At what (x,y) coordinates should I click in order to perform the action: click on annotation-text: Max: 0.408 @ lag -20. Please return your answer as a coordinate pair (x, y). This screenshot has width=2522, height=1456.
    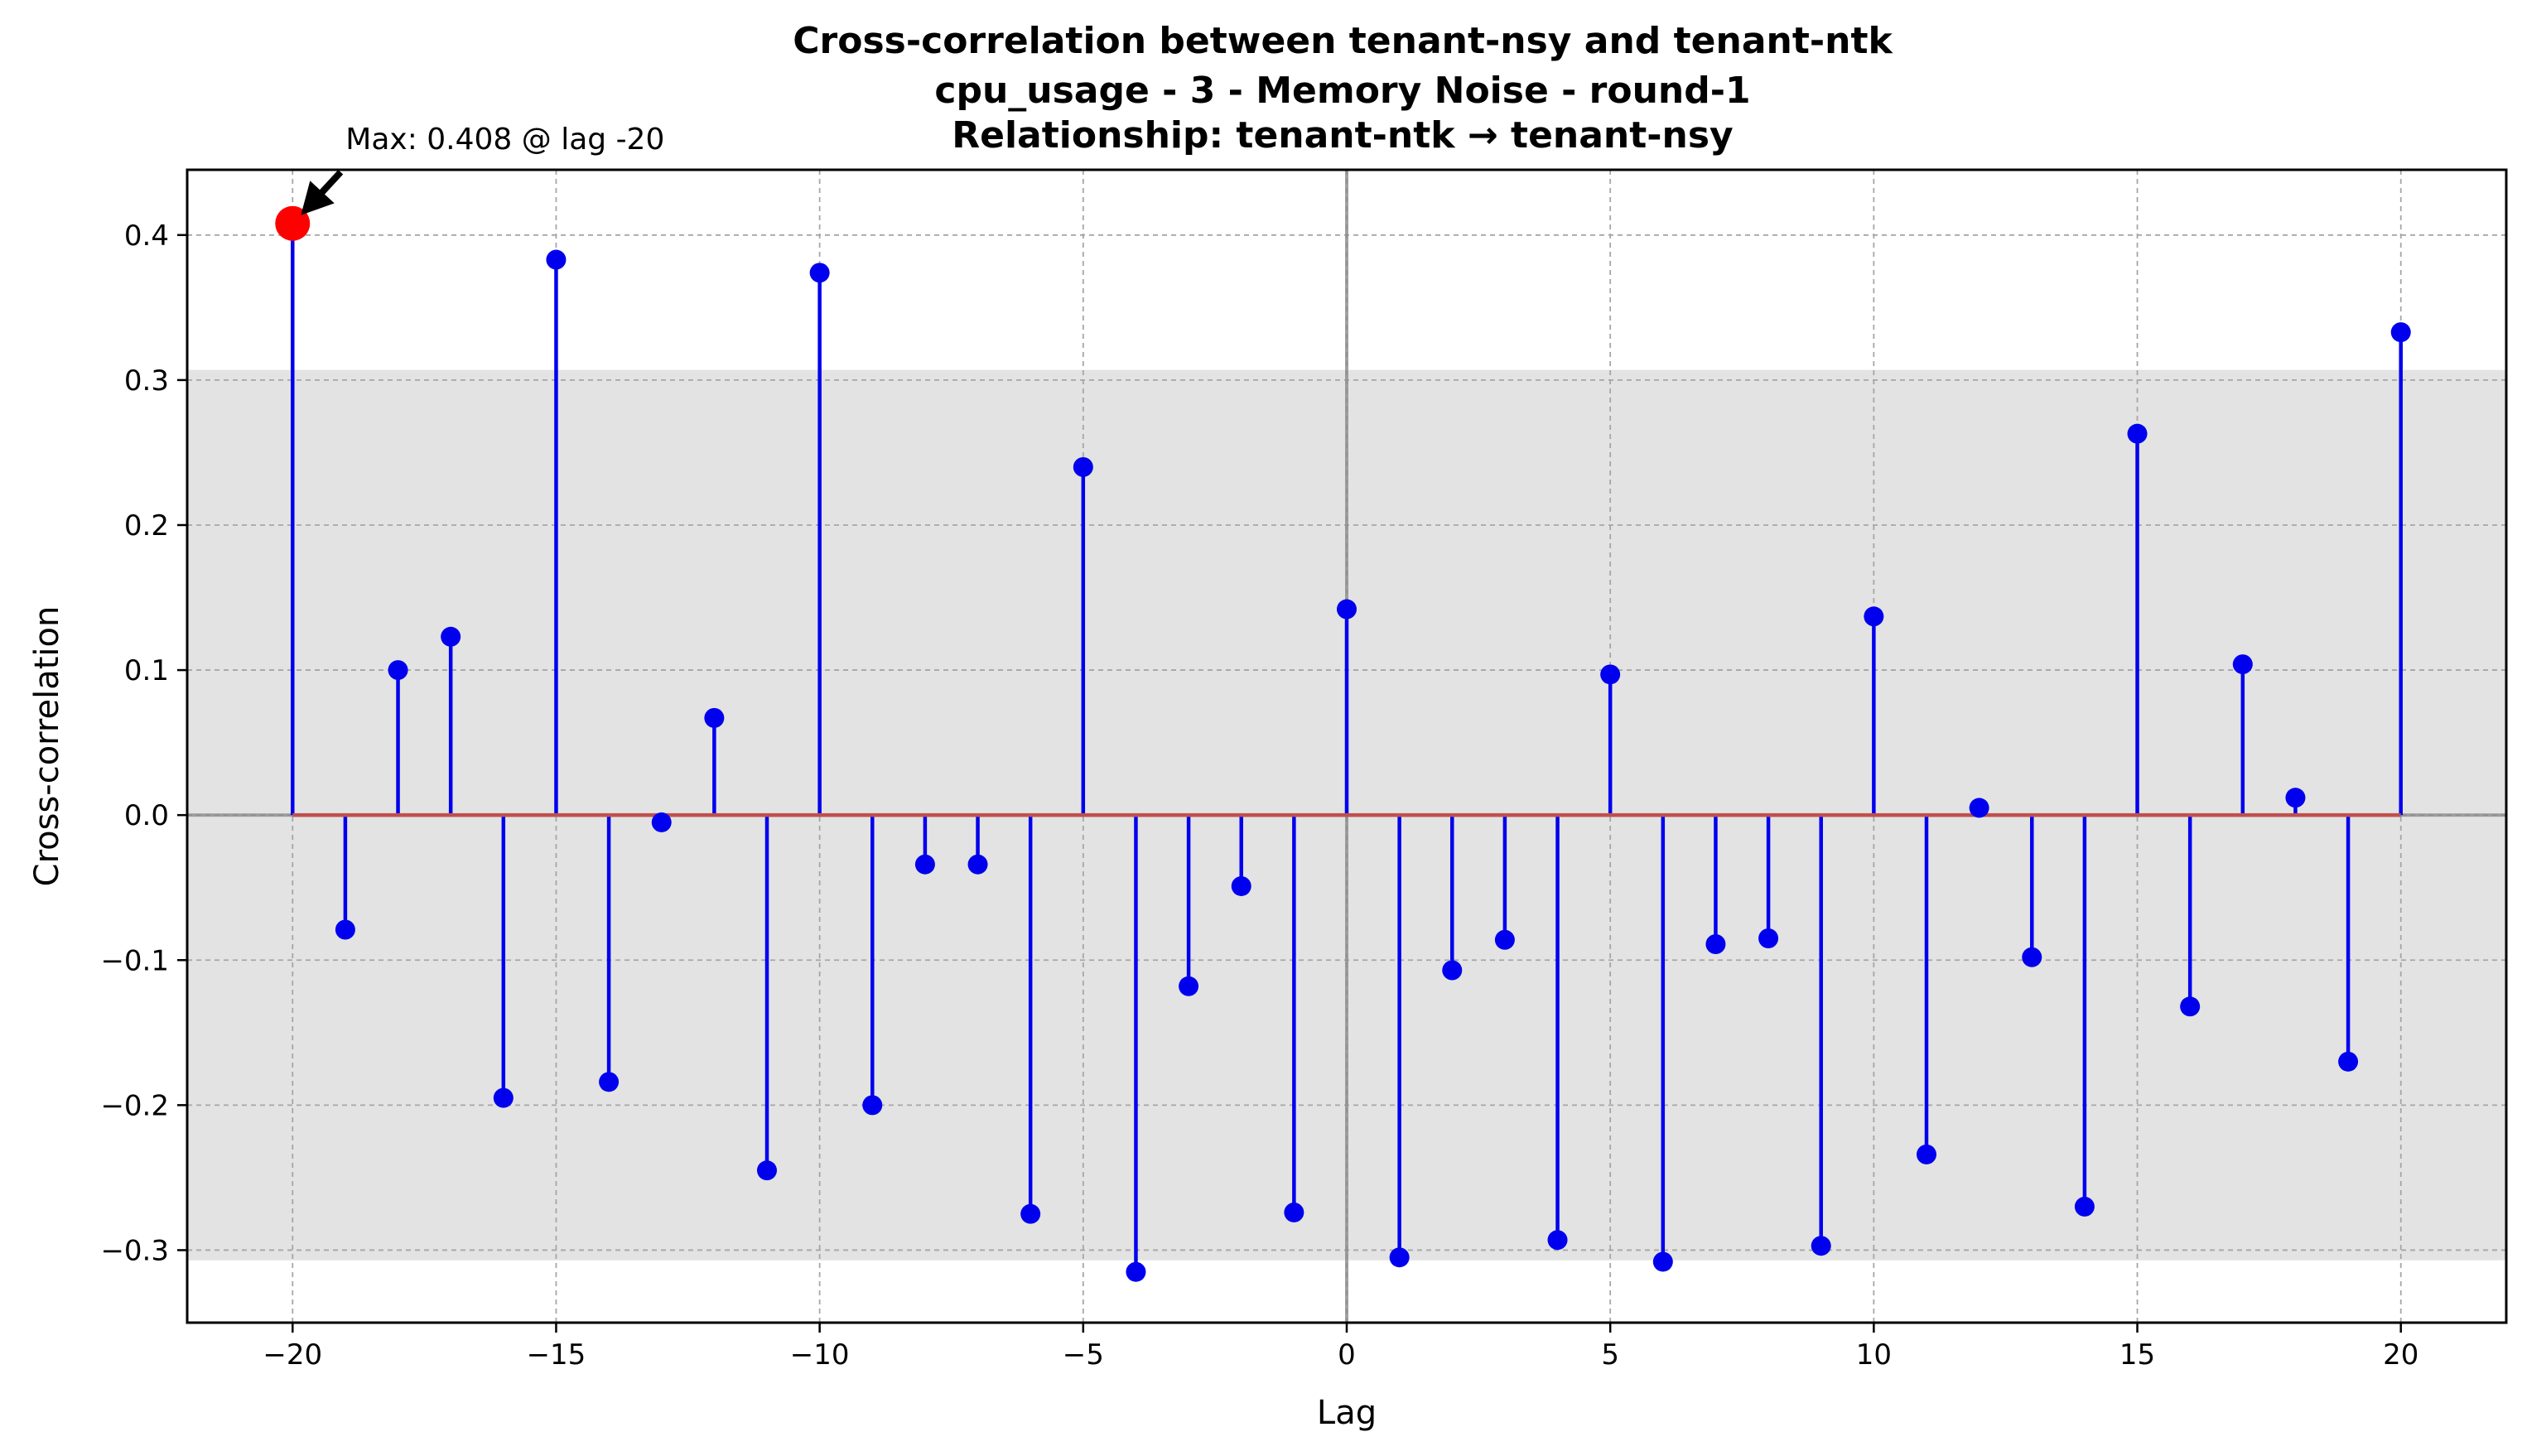
    Looking at the image, I should click on (504, 140).